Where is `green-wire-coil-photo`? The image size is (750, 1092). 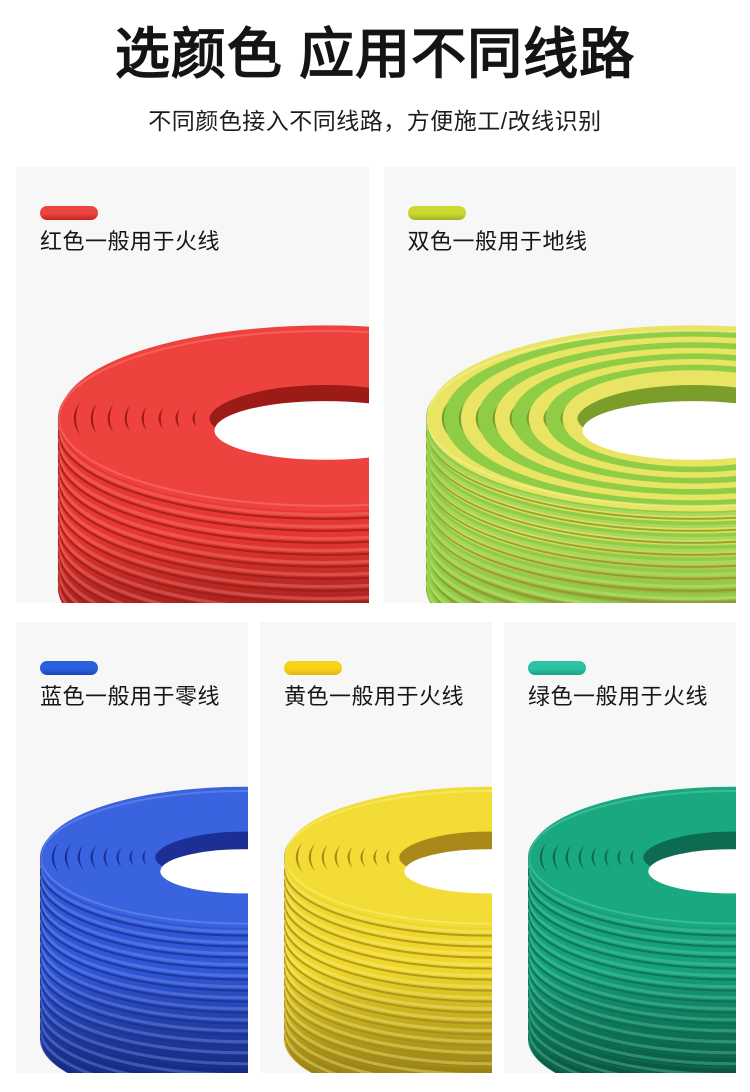
green-wire-coil-photo is located at coordinates (632, 929).